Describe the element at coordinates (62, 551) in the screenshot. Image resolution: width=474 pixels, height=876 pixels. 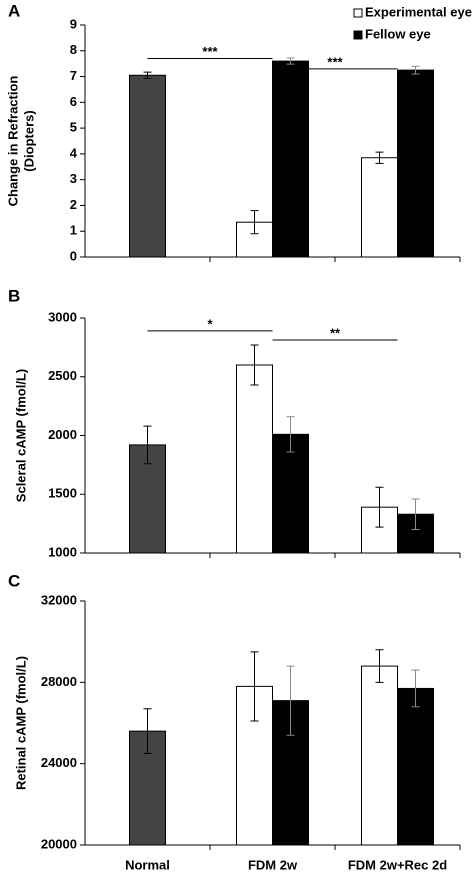
I see `y-tick-label: 1000` at that location.